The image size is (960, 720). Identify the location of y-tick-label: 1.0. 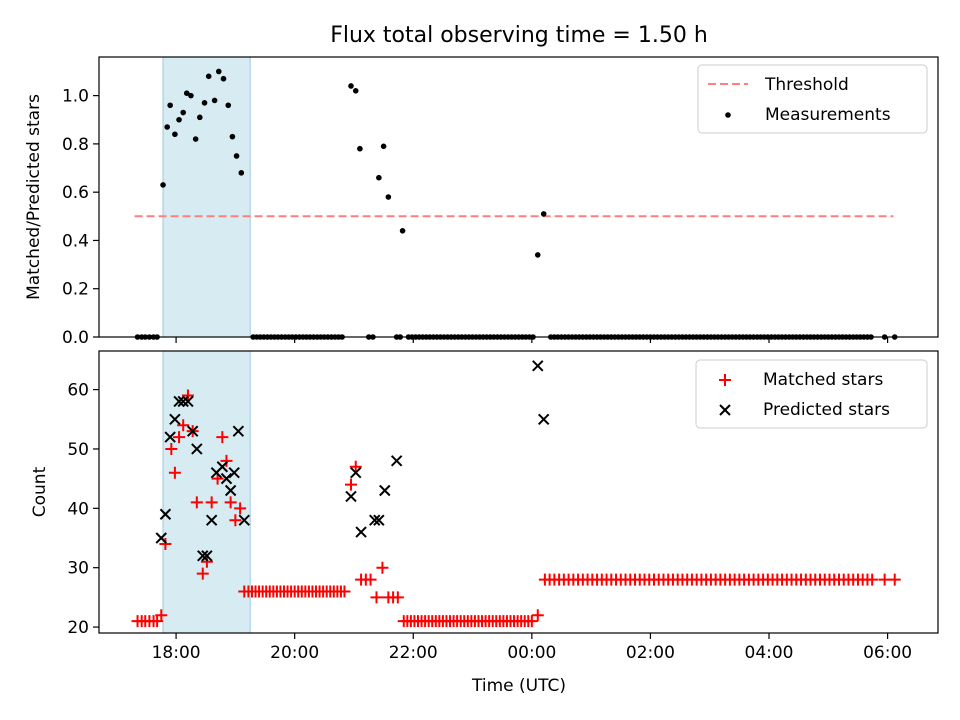
(75, 97).